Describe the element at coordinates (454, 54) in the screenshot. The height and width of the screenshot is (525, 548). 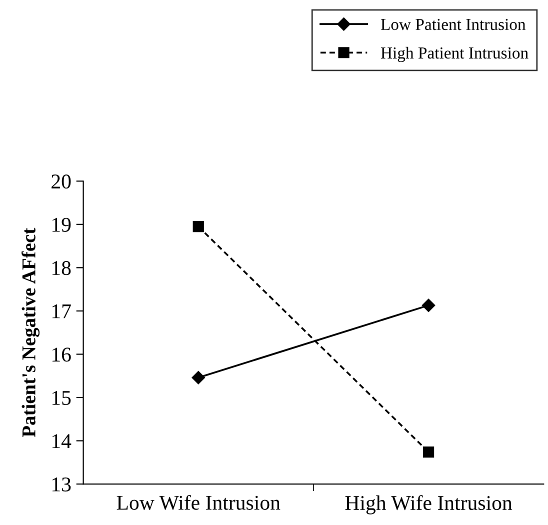
I see `legend-label: High Patient Intrusion` at that location.